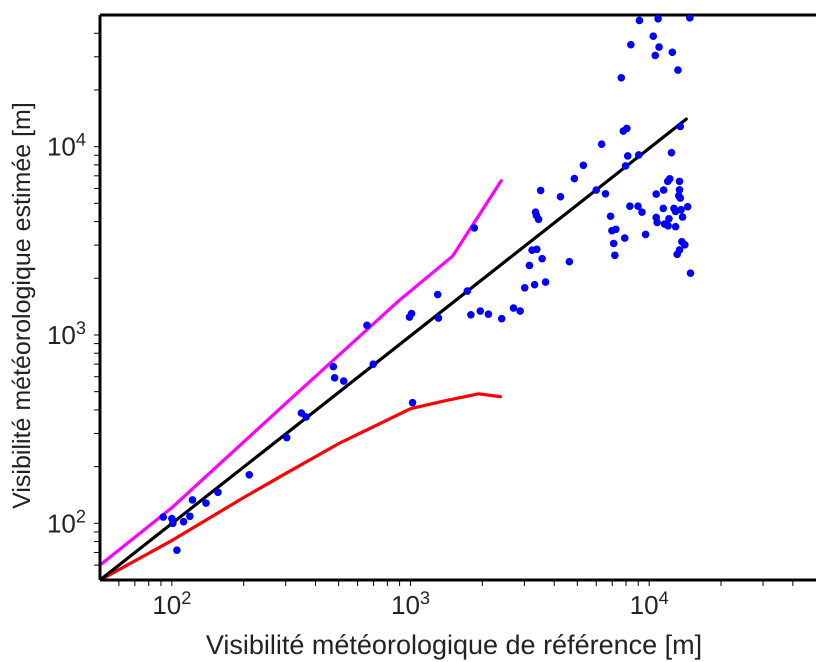 This screenshot has height=662, width=816. I want to click on x-tick-label: 10$^{4}$, so click(649, 604).